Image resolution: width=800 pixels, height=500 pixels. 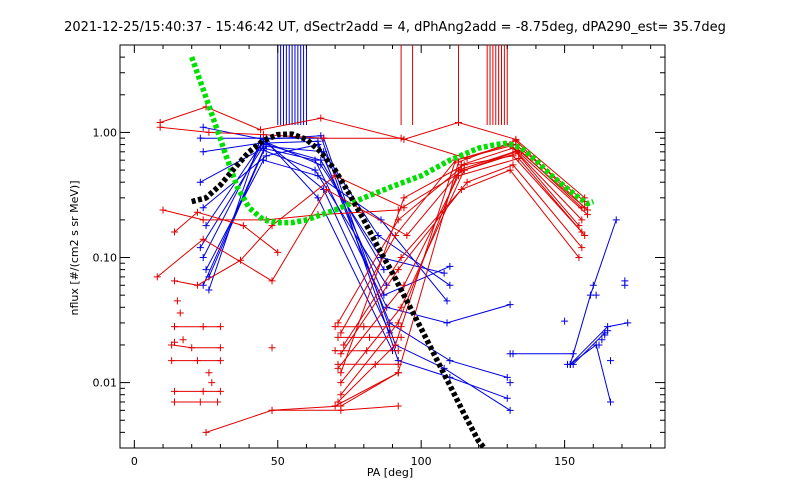 What do you see at coordinates (278, 461) in the screenshot?
I see `x-tick-label: 50` at bounding box center [278, 461].